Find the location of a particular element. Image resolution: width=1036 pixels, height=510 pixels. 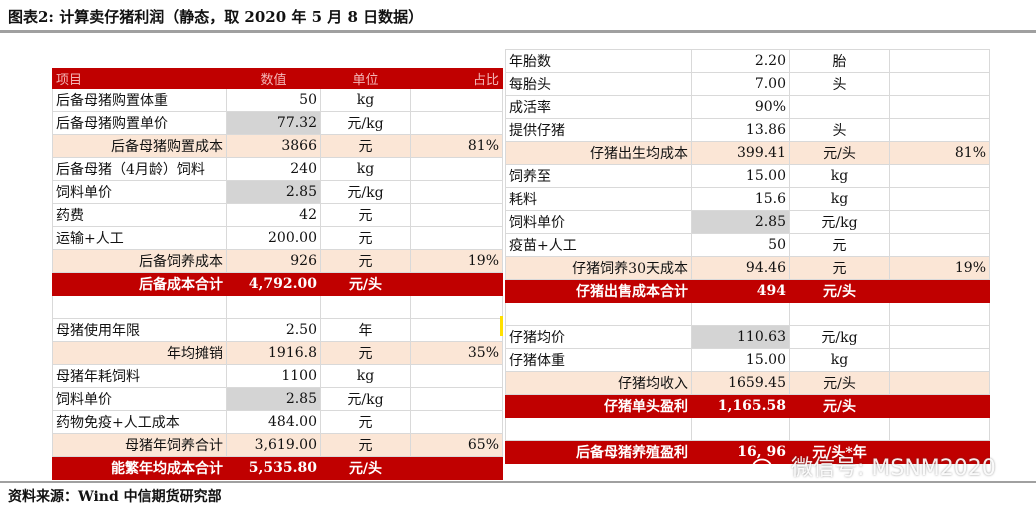

table-row: 每胎头 7.00 头 is located at coordinates (747, 84).